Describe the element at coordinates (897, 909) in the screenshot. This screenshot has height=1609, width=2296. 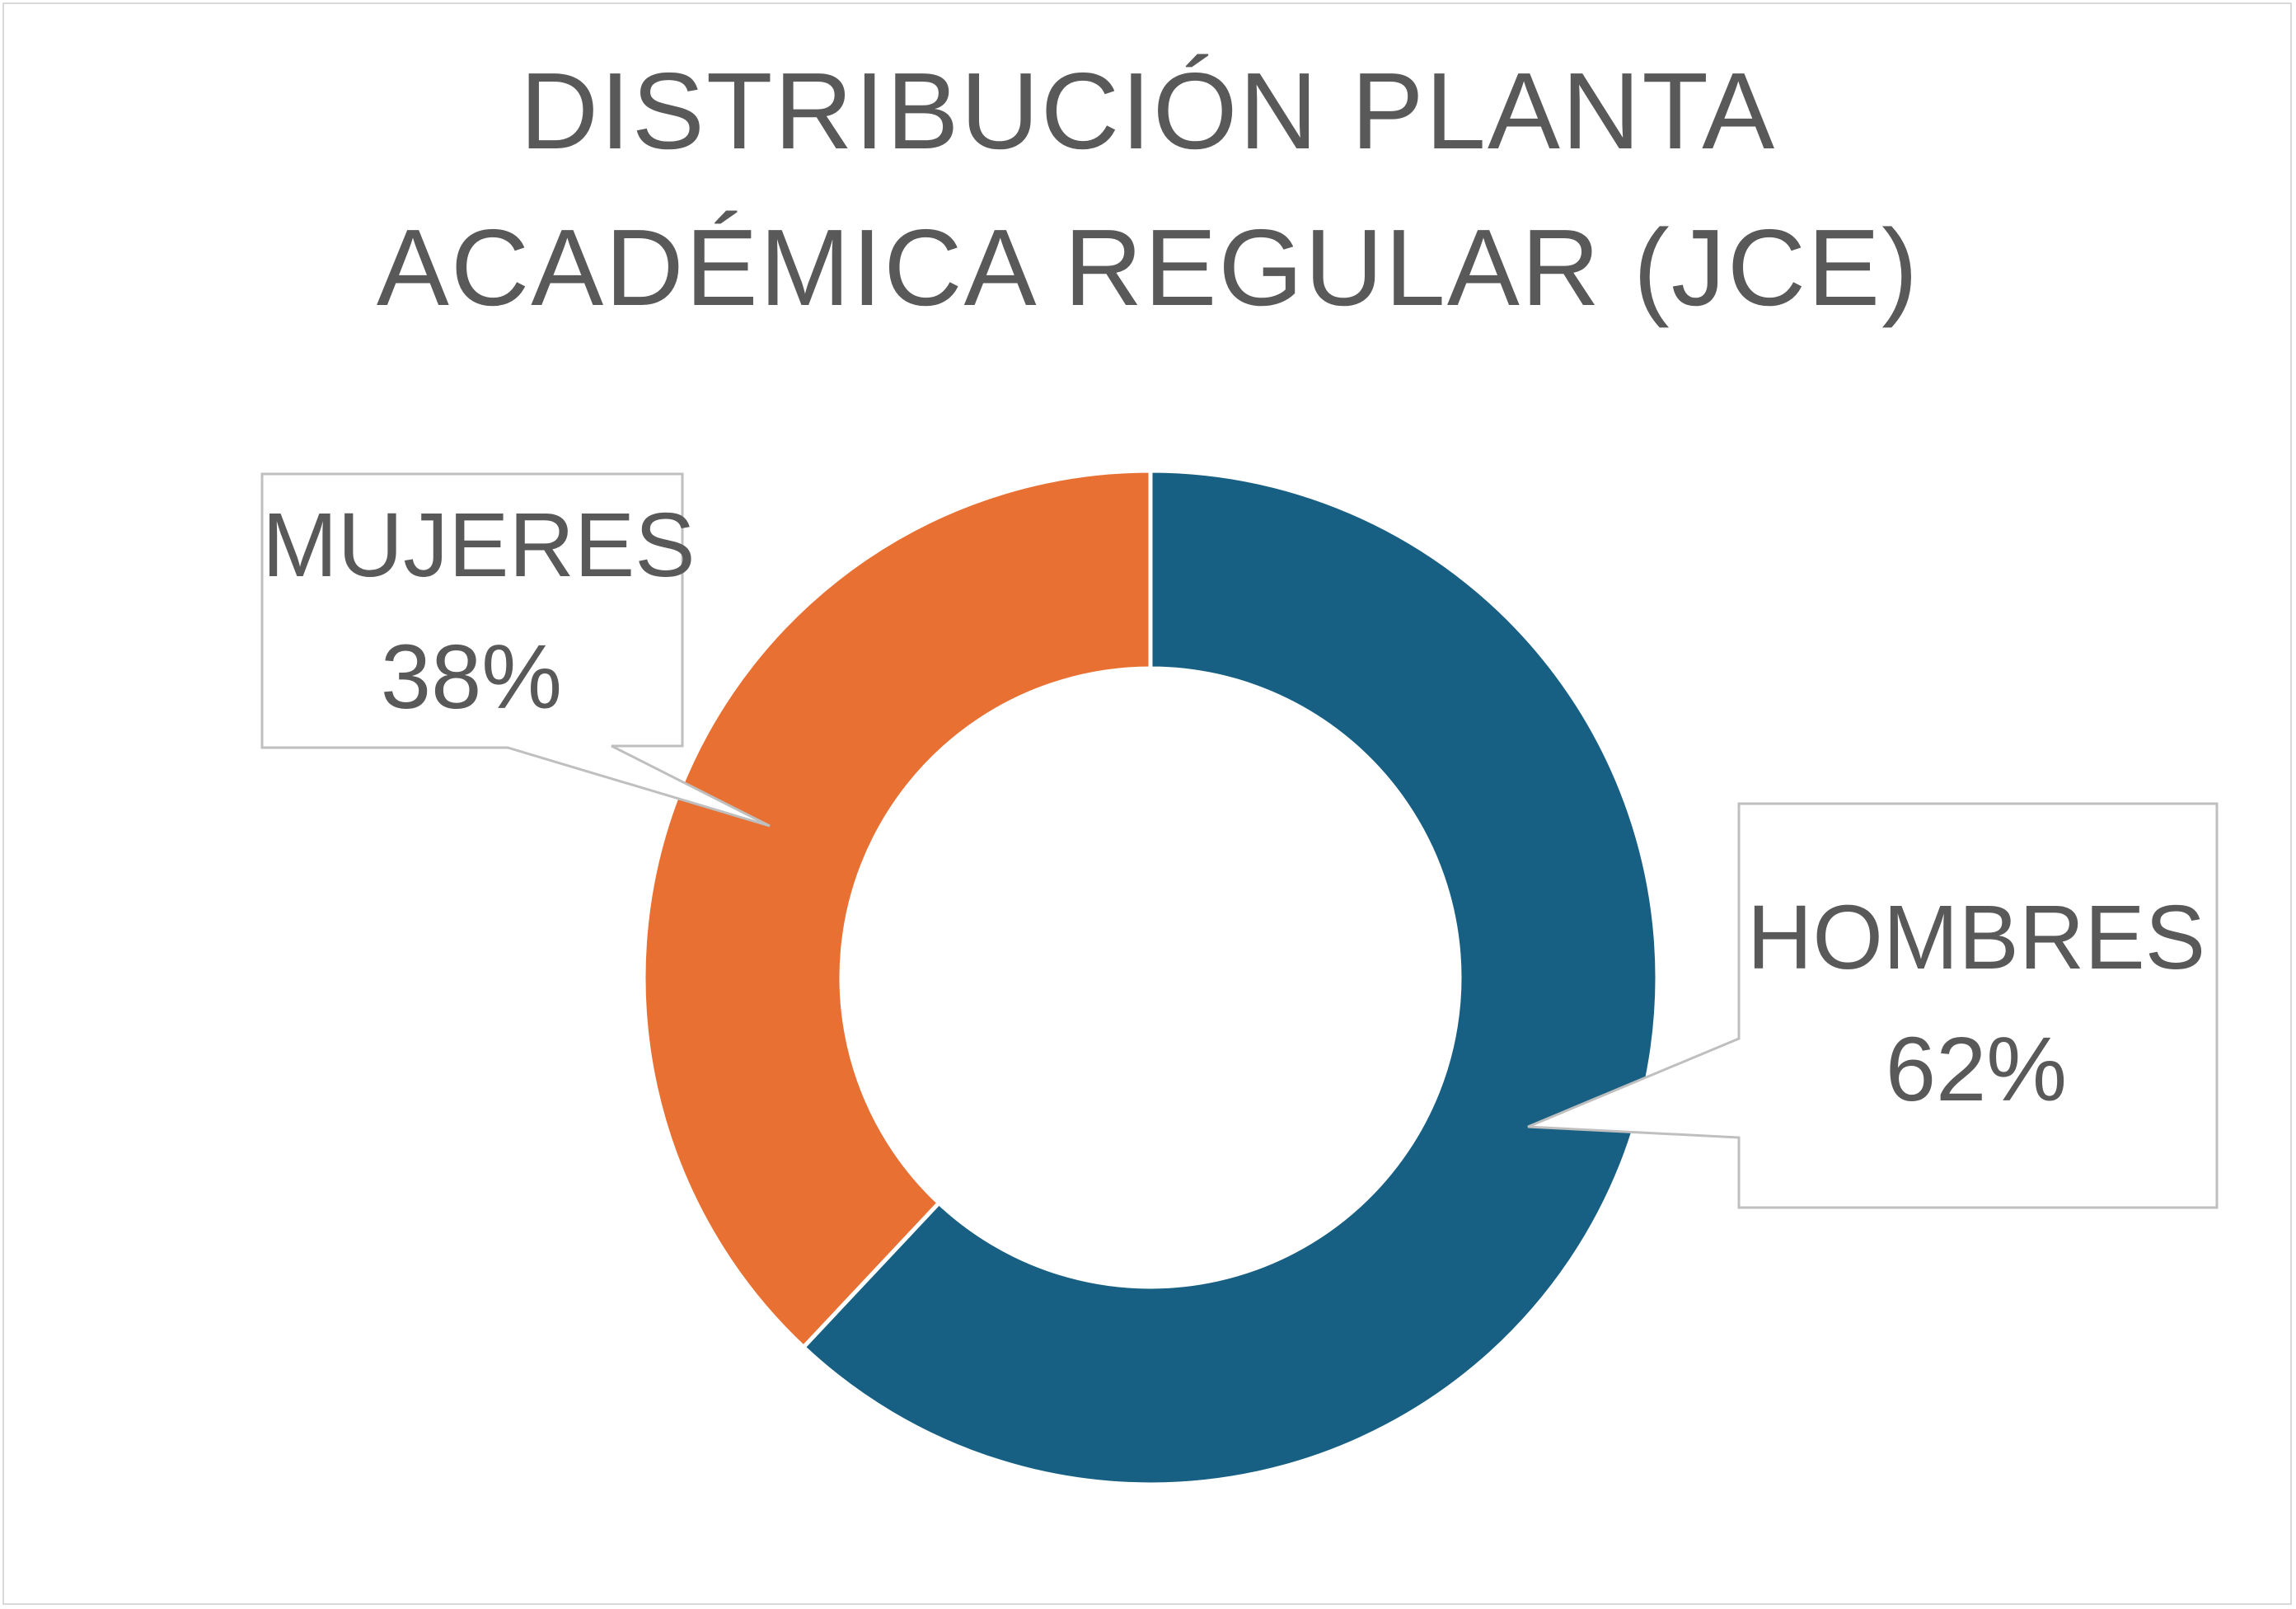
I see `slice-mujeres` at that location.